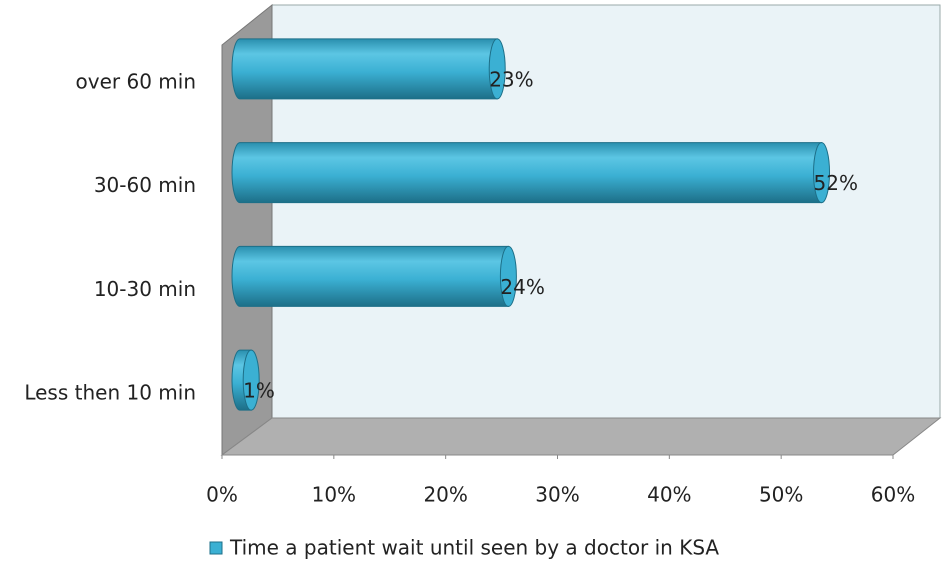 The image size is (950, 563). Describe the element at coordinates (511, 79) in the screenshot. I see `value-label: 23%` at that location.